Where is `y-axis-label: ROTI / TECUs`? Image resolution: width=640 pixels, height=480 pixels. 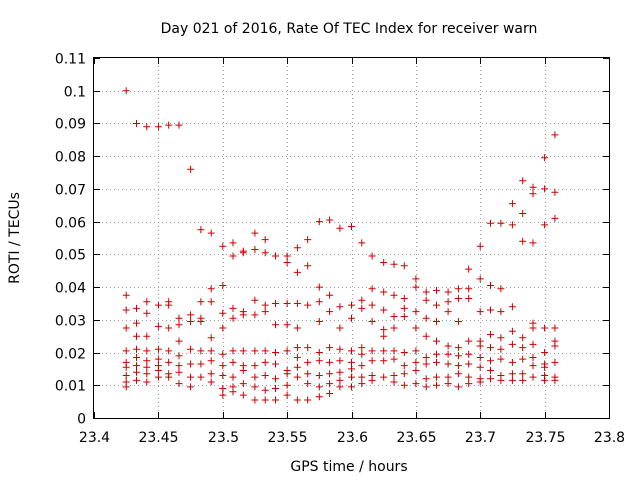
y-axis-label: ROTI / TECUs is located at coordinates (15, 238).